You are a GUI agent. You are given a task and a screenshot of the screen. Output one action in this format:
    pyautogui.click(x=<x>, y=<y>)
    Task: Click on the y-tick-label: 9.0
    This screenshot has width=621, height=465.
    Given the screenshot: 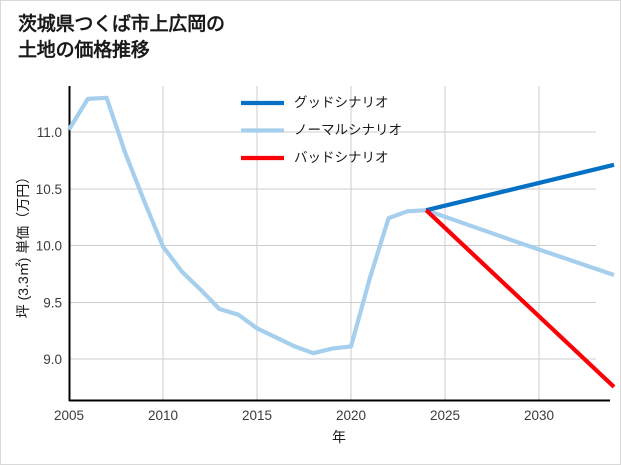 What is the action you would take?
    pyautogui.click(x=52, y=359)
    